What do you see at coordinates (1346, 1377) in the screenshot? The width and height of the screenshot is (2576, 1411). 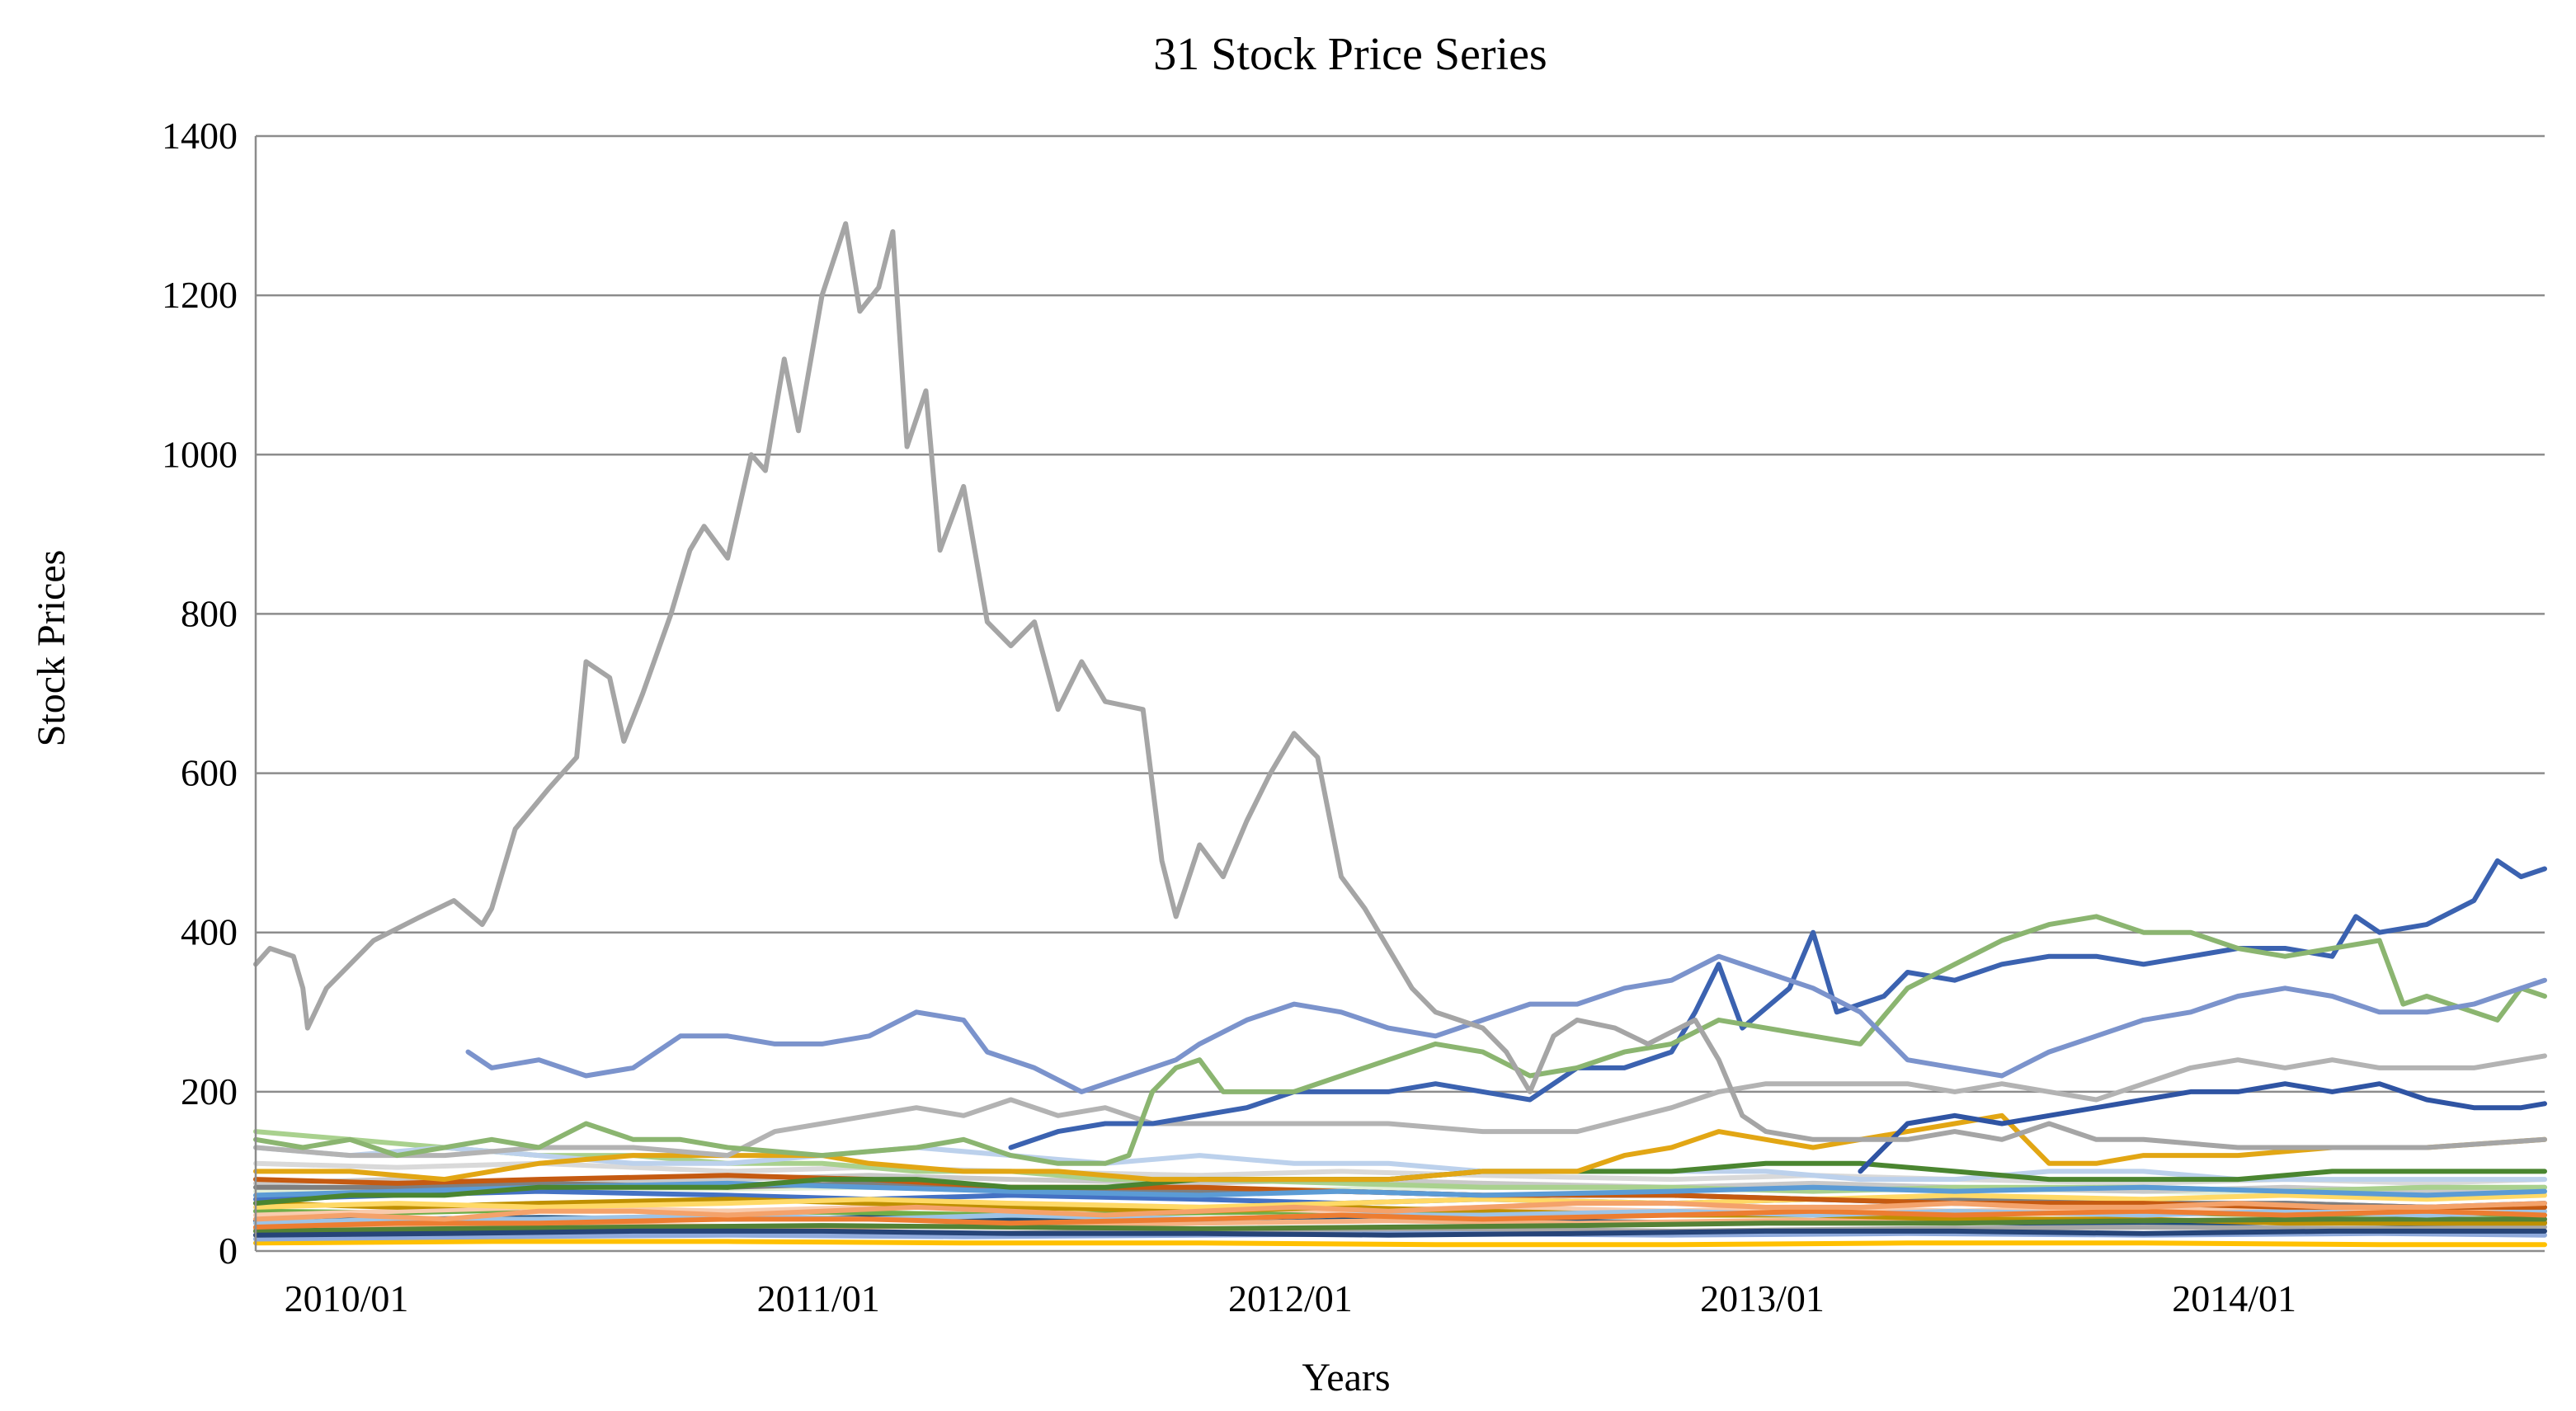 I see `x-axis-title: Years` at bounding box center [1346, 1377].